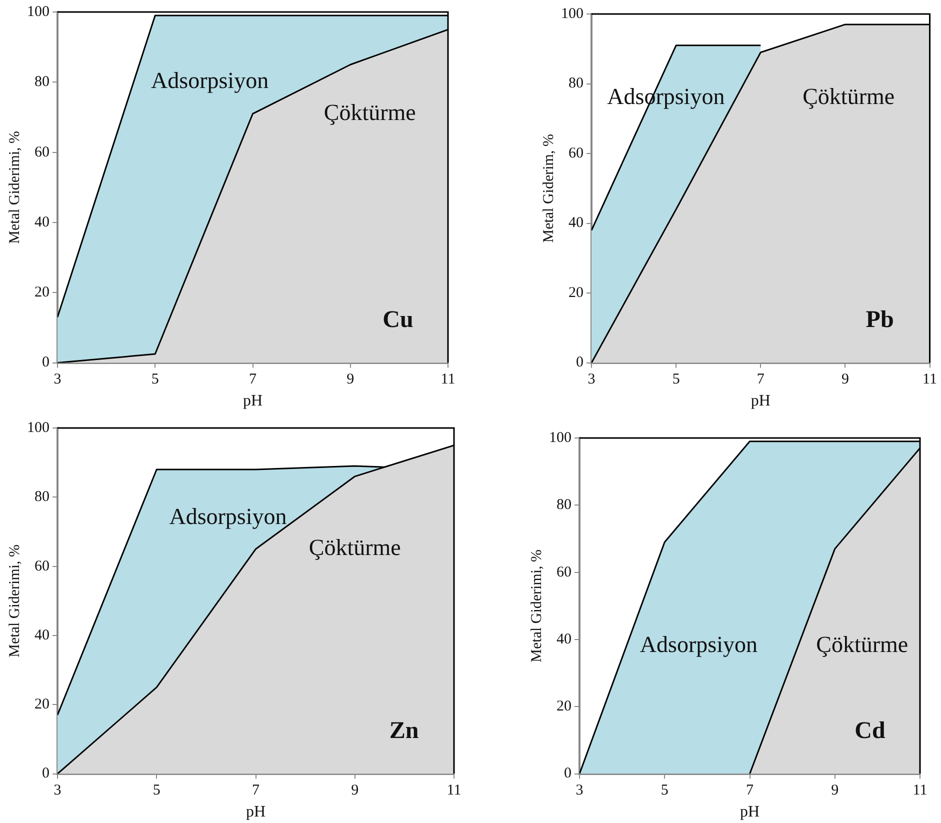 The image size is (941, 823). I want to click on text: Zn, so click(404, 731).